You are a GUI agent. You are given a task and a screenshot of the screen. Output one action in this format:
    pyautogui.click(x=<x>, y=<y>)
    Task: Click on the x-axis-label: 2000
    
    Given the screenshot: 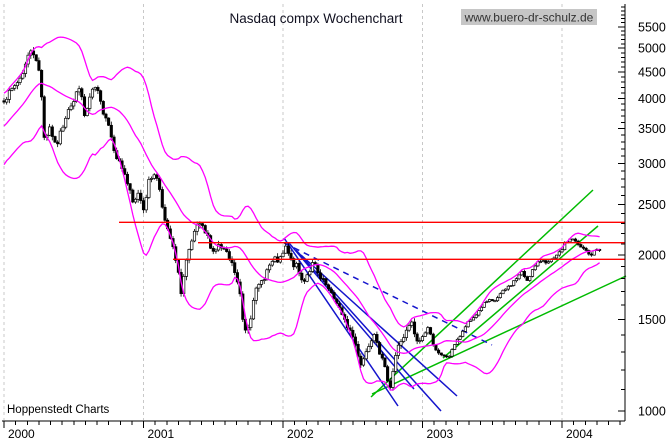 What is the action you would take?
    pyautogui.click(x=21, y=434)
    